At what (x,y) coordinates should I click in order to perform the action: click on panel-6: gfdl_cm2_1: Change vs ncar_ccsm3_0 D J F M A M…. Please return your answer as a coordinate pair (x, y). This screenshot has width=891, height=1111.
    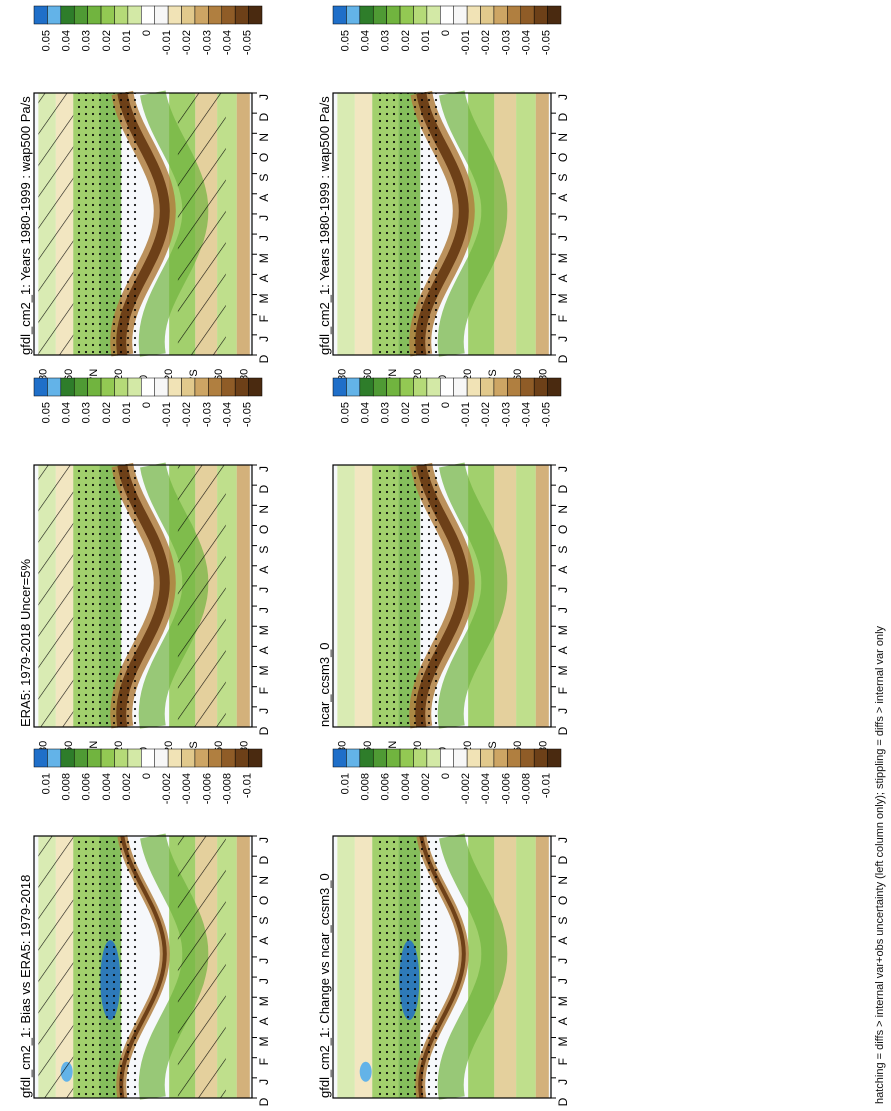
    Looking at the image, I should click on (443, 927).